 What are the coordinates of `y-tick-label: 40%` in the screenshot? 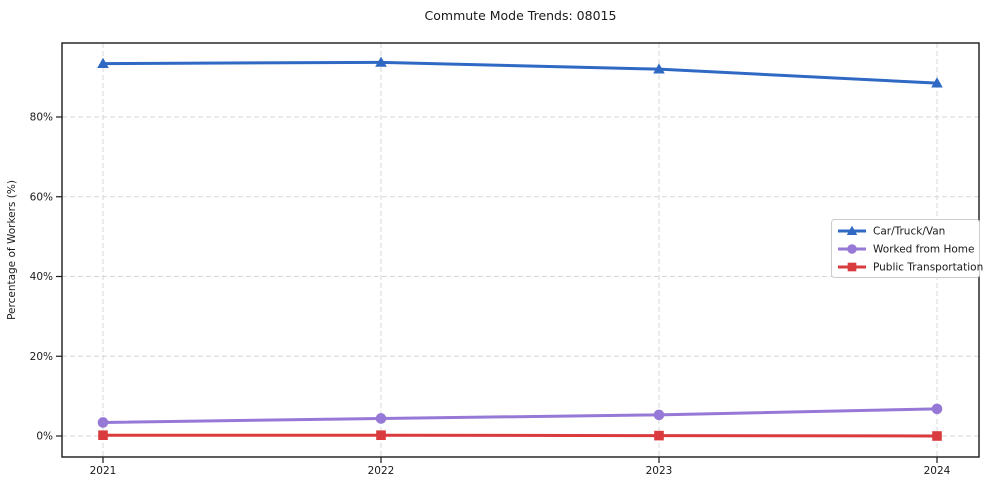 It's located at (41, 277).